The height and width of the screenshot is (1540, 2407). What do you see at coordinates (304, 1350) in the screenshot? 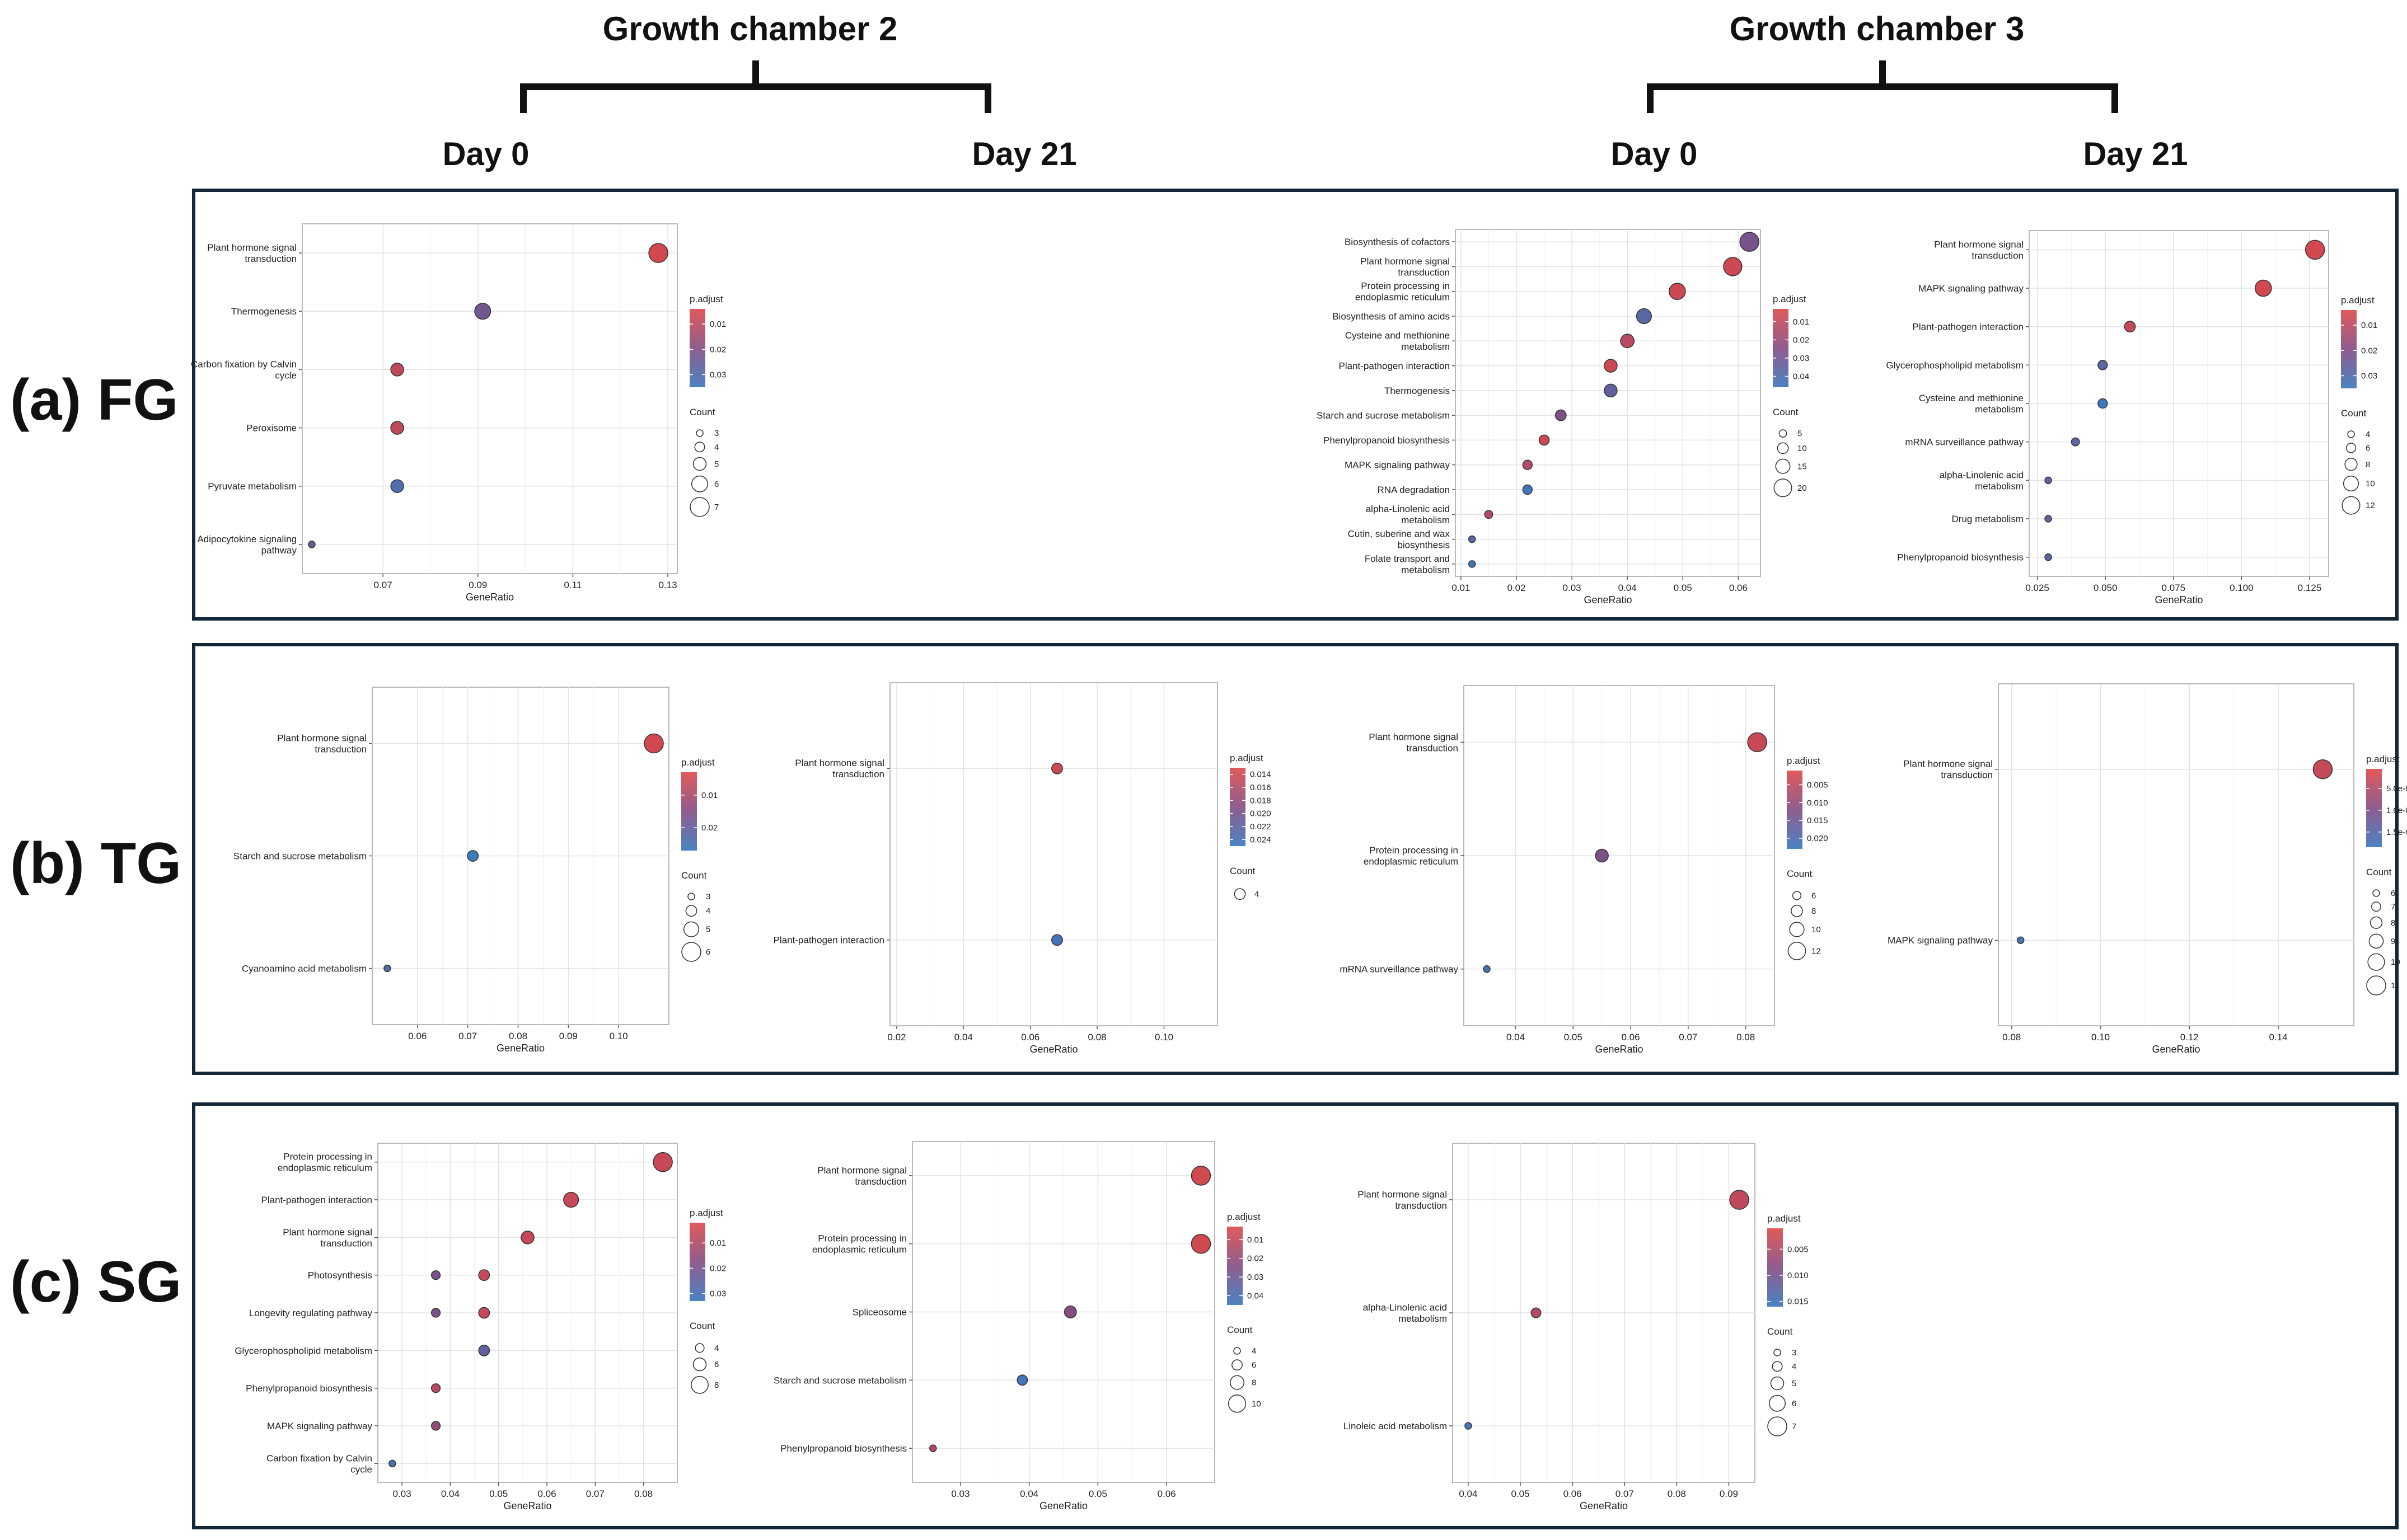
I see `category-label: Glycerophospholipid metabolism` at bounding box center [304, 1350].